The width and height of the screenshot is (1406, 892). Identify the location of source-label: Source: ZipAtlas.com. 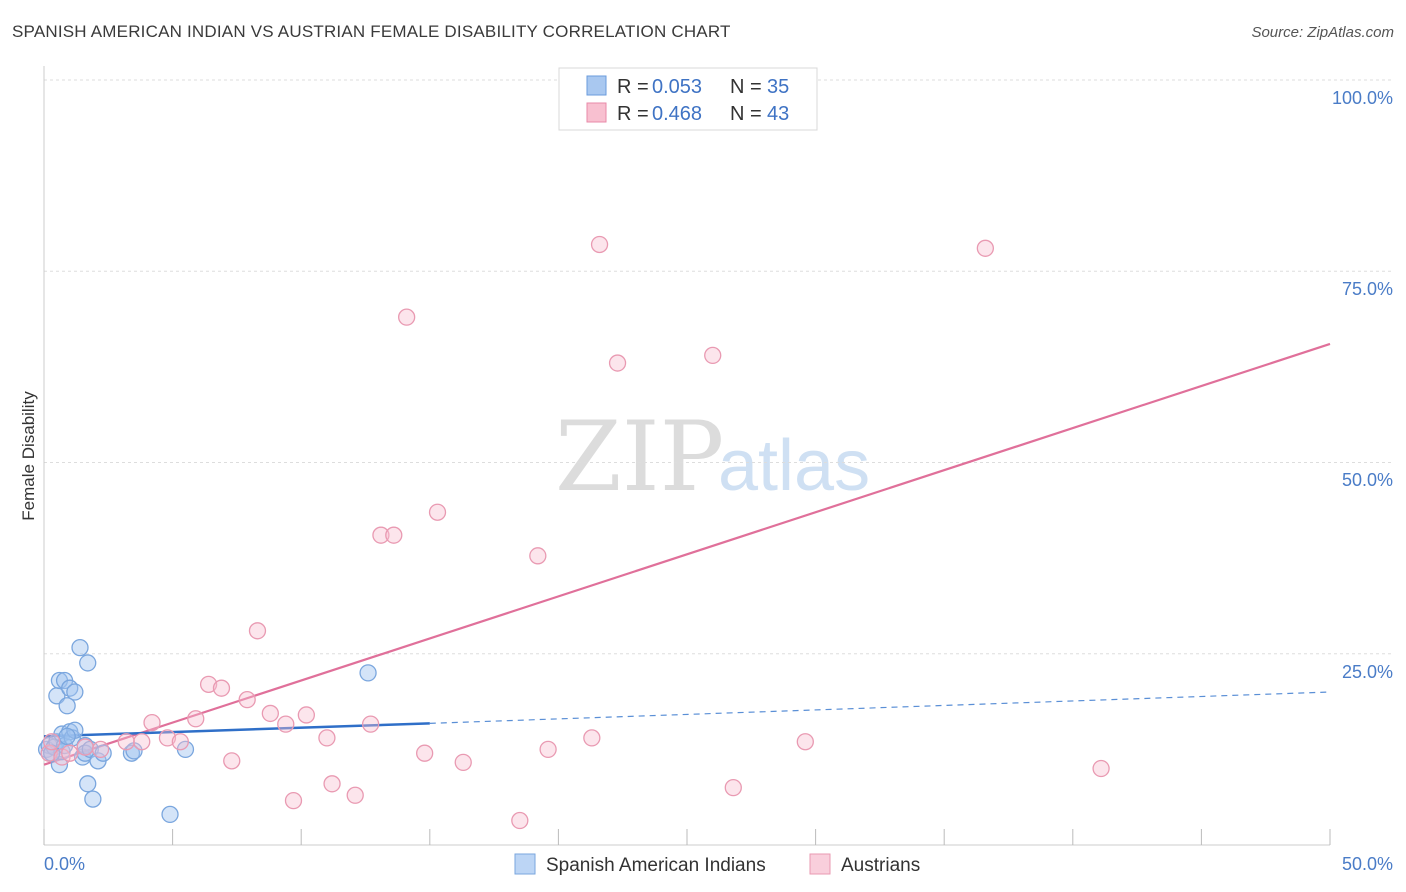
(1322, 32).